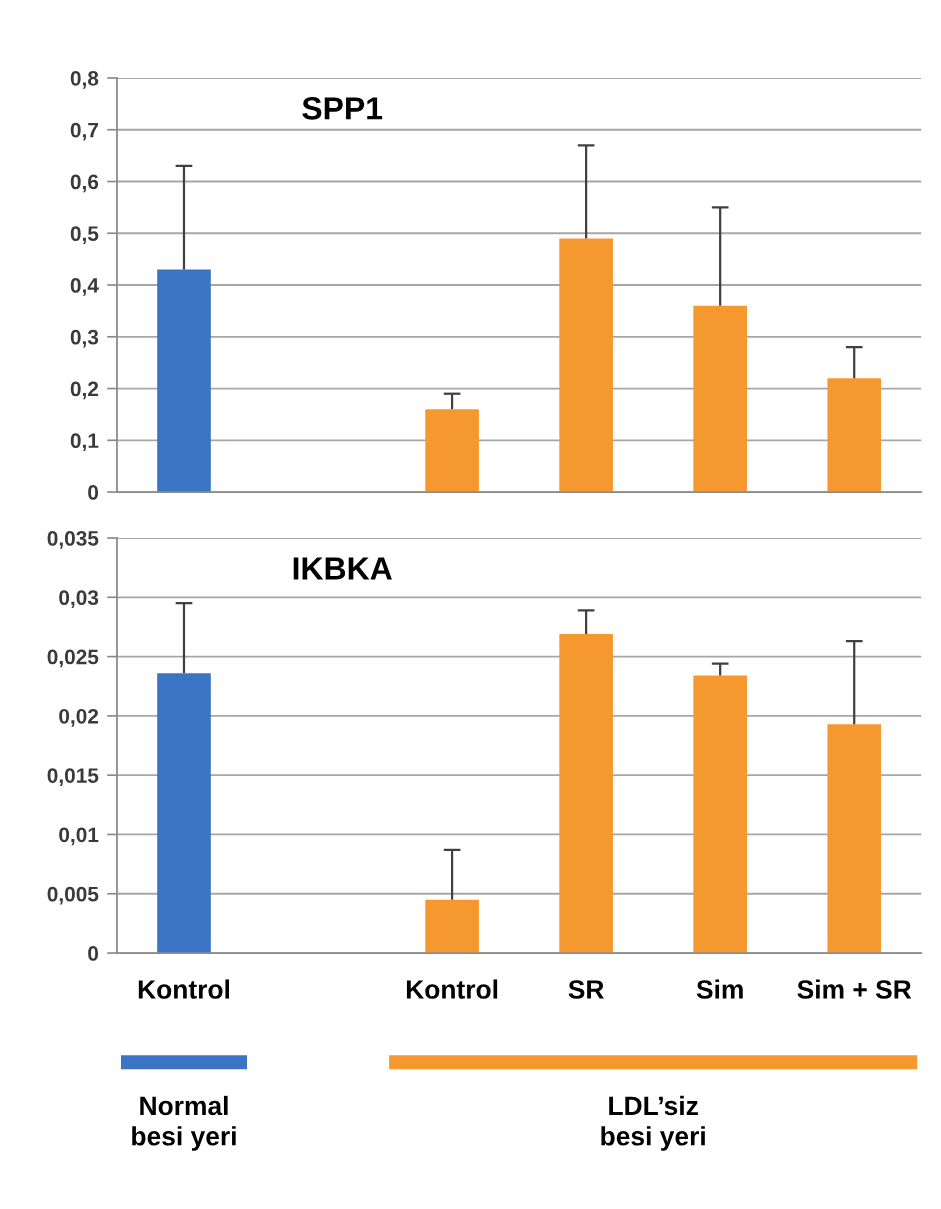  What do you see at coordinates (854, 989) in the screenshot?
I see `x-tick-label: Sim + SR` at bounding box center [854, 989].